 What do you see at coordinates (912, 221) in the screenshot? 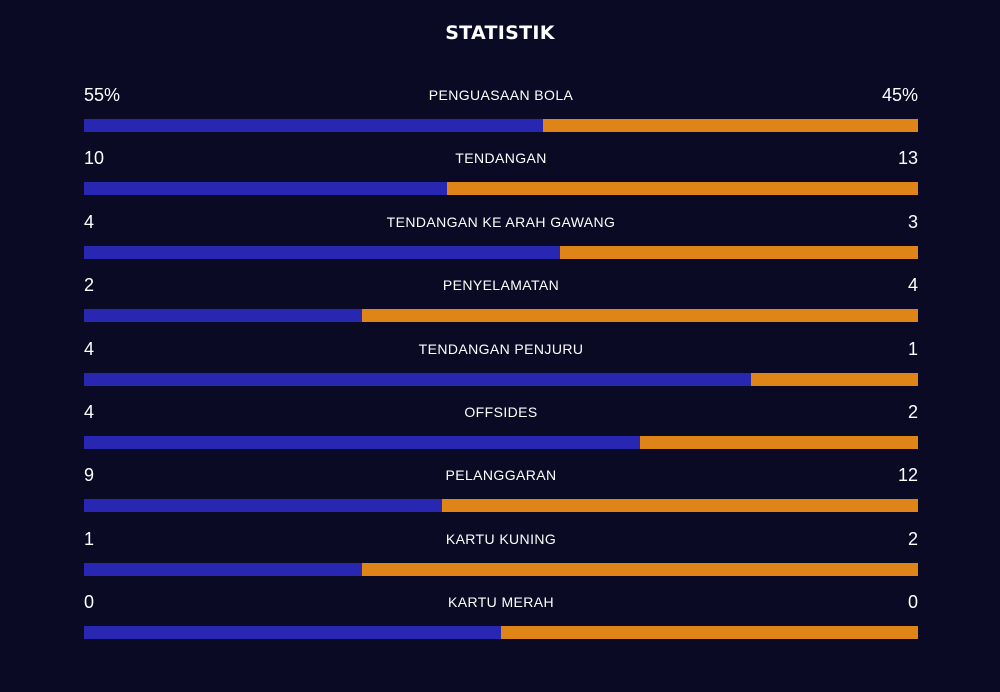
I see `away-value: 3` at bounding box center [912, 221].